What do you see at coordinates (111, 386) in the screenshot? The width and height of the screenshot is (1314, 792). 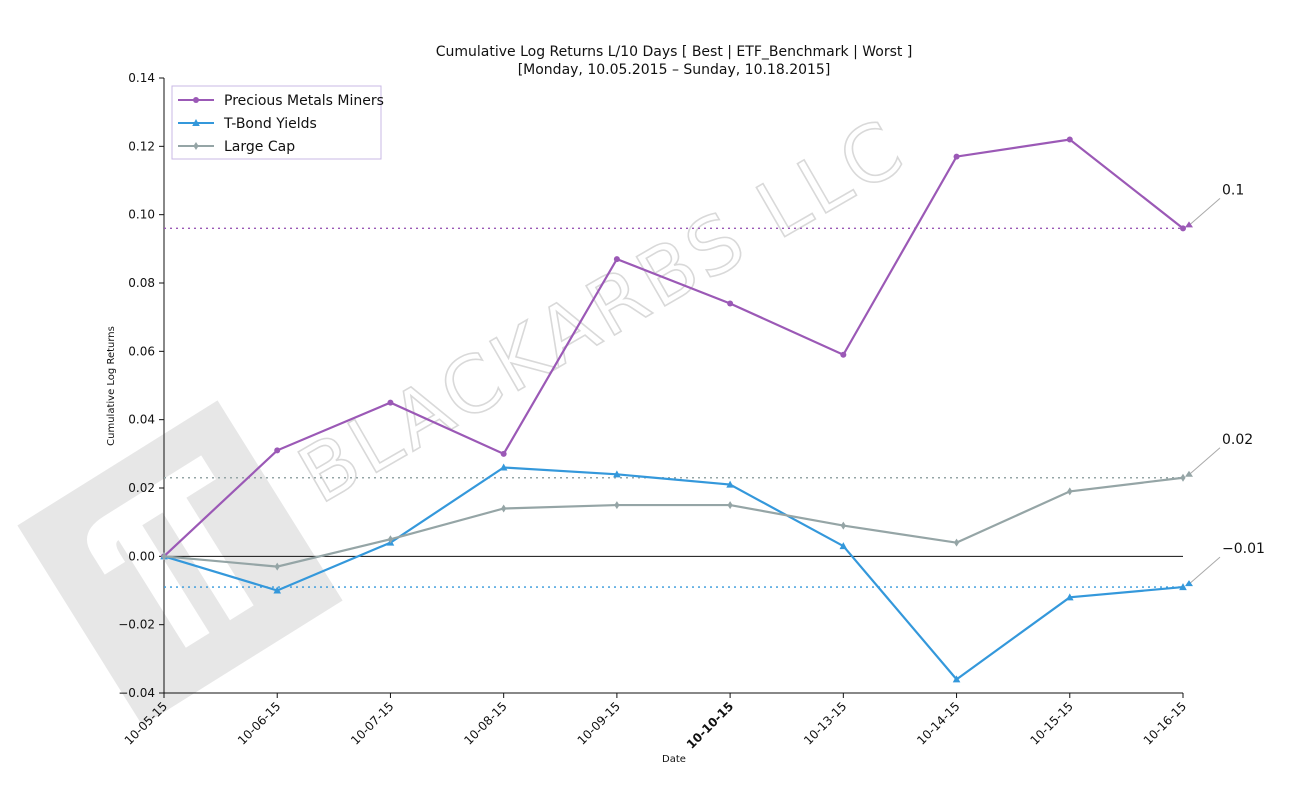 I see `y-axis-label: Cumulative Log Returns` at bounding box center [111, 386].